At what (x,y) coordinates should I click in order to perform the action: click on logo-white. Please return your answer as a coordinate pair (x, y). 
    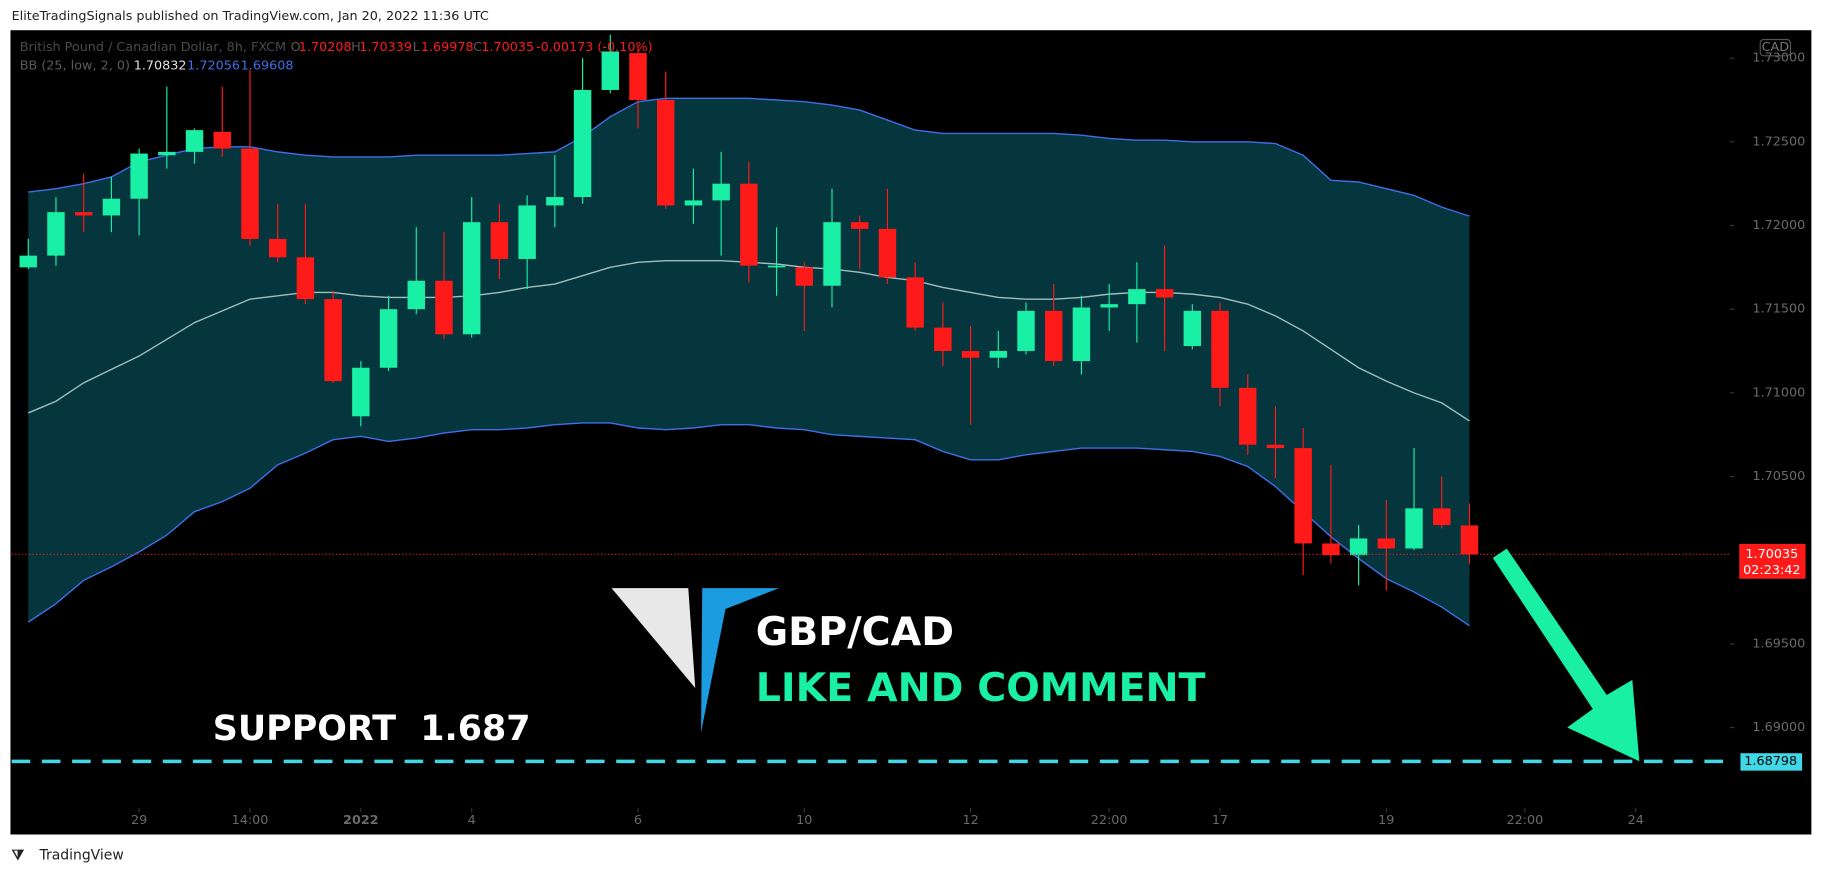
    Looking at the image, I should click on (653, 638).